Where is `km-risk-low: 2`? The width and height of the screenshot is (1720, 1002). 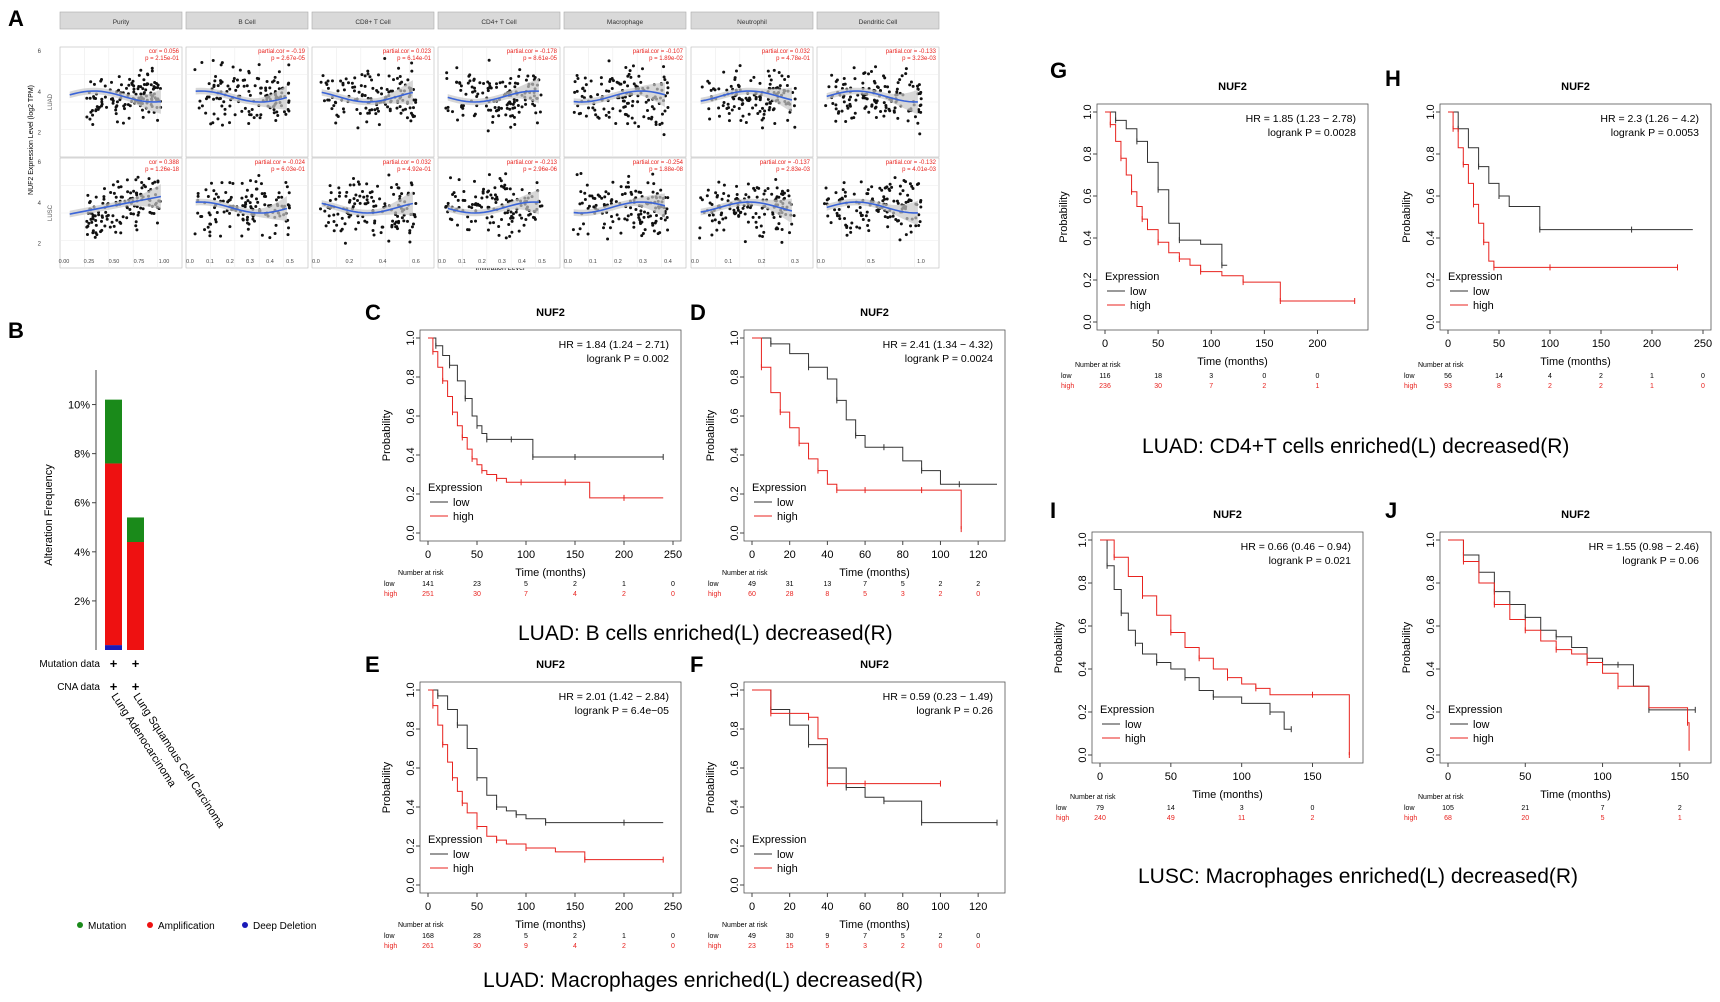 km-risk-low: 2 is located at coordinates (941, 936).